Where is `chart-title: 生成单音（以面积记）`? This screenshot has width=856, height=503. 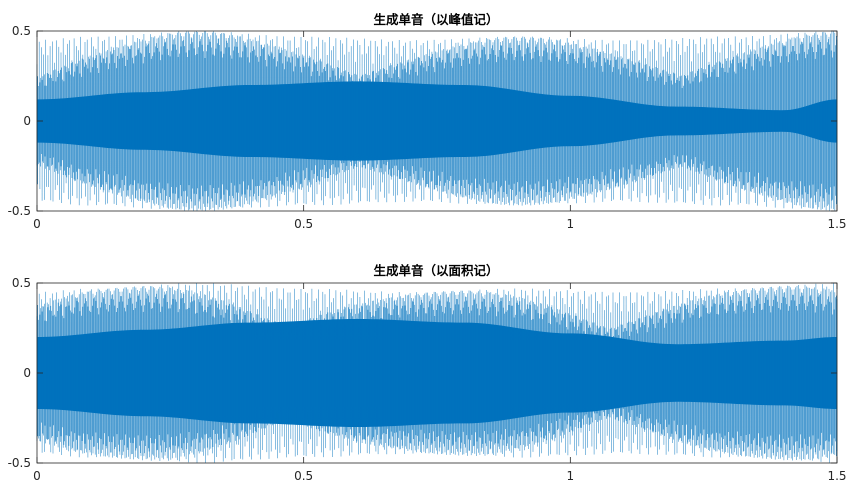
chart-title: 生成单音（以面积记） is located at coordinates (435, 270).